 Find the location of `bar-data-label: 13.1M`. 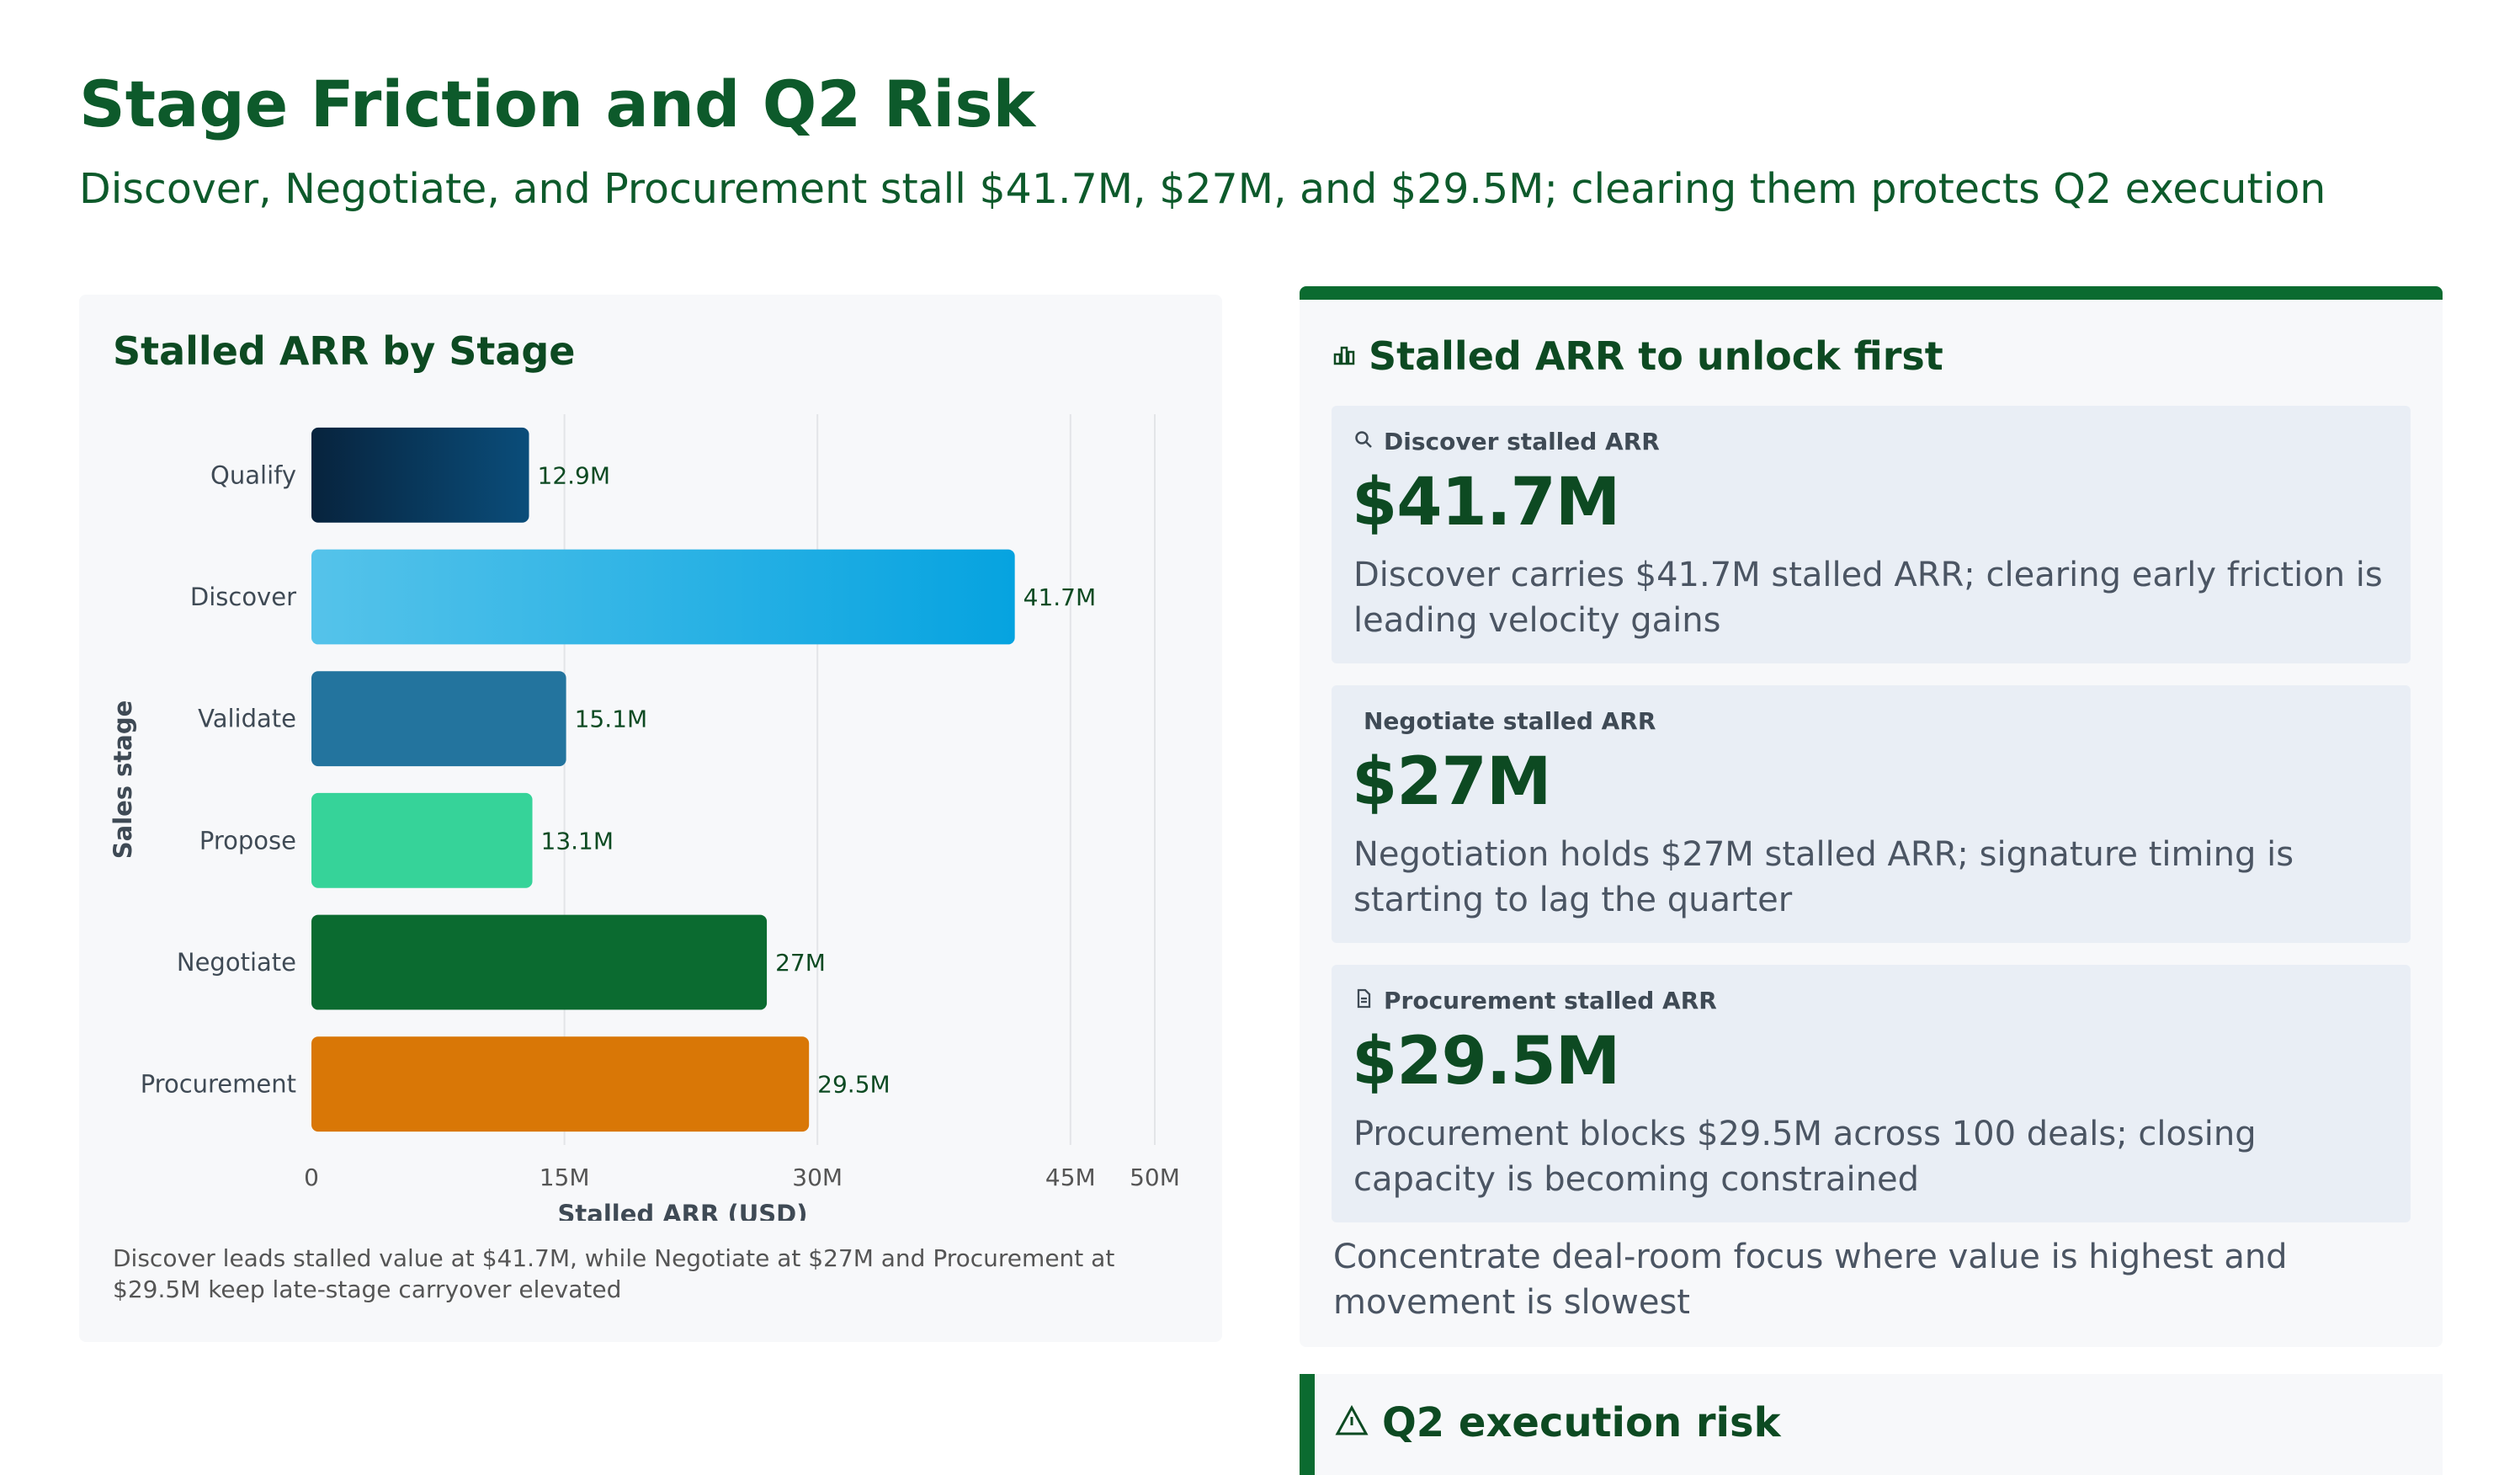

bar-data-label: 13.1M is located at coordinates (577, 841).